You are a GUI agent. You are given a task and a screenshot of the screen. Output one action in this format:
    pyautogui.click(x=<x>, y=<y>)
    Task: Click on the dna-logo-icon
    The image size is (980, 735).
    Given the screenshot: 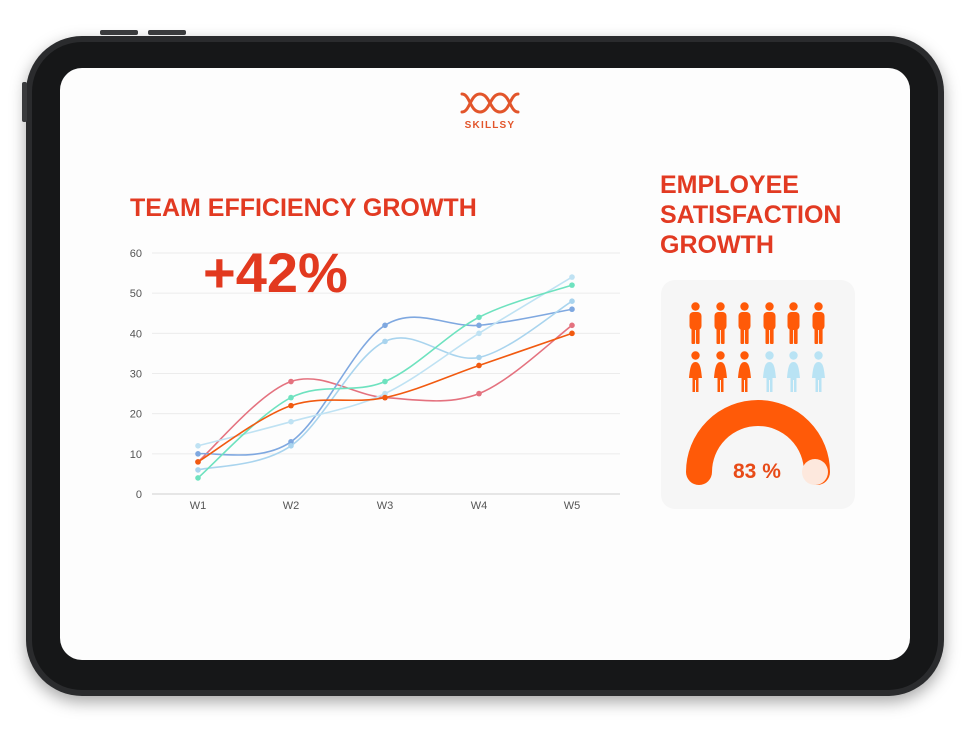 What is the action you would take?
    pyautogui.click(x=490, y=103)
    